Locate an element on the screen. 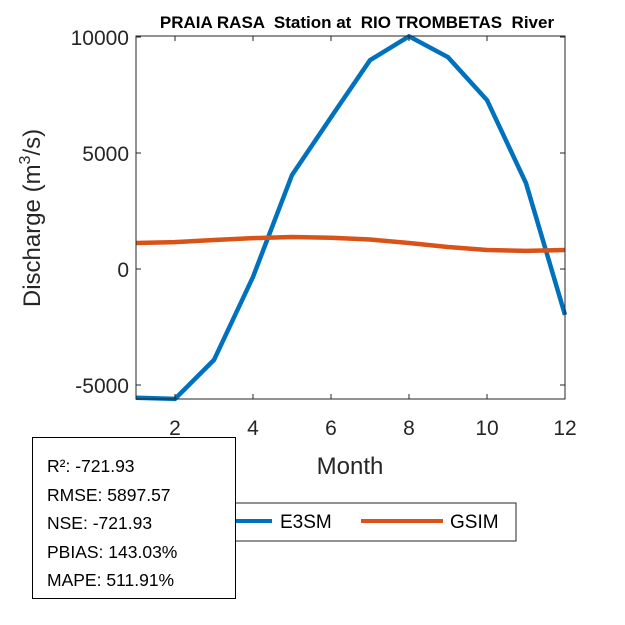  y-axis-label: Discharge (m3/s) is located at coordinates (31, 218).